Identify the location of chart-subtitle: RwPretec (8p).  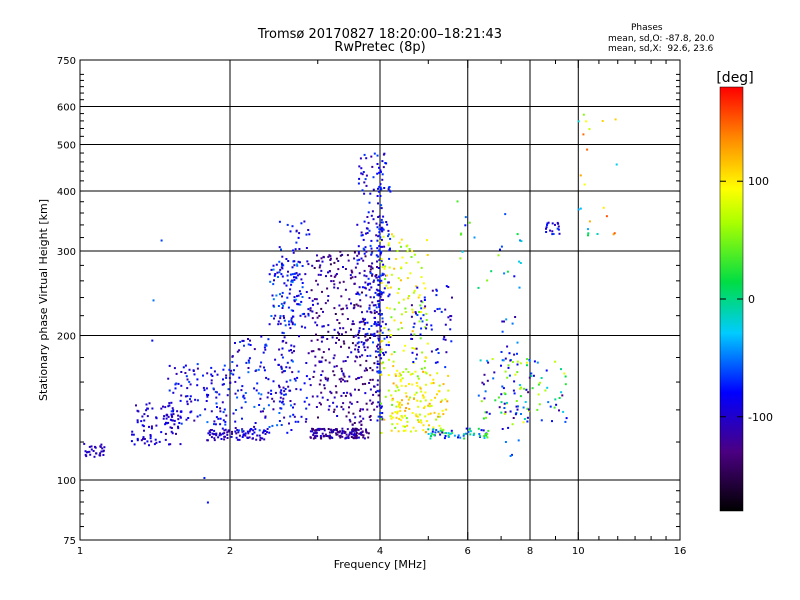
(380, 47).